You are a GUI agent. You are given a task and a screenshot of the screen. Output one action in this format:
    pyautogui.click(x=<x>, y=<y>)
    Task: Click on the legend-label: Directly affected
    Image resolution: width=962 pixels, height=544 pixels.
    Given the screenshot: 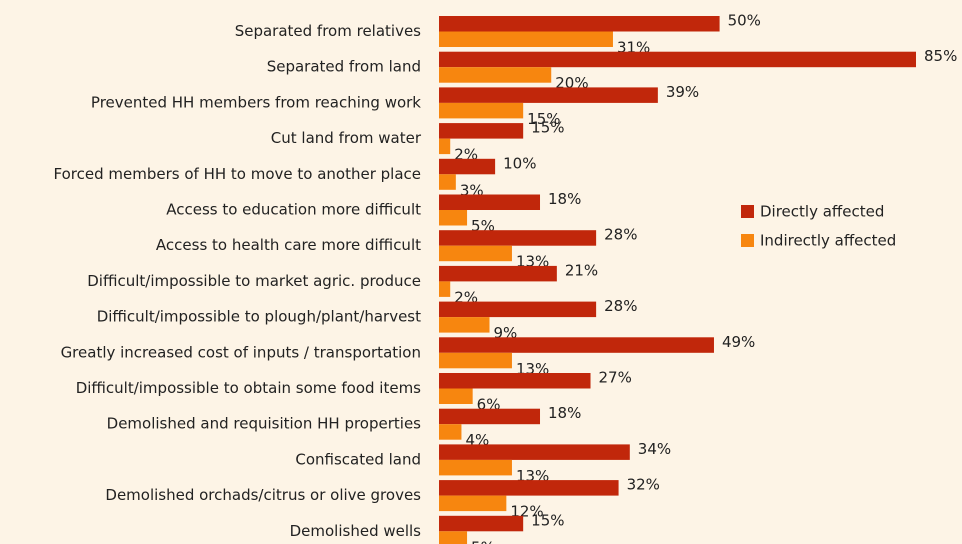 What is the action you would take?
    pyautogui.click(x=822, y=212)
    